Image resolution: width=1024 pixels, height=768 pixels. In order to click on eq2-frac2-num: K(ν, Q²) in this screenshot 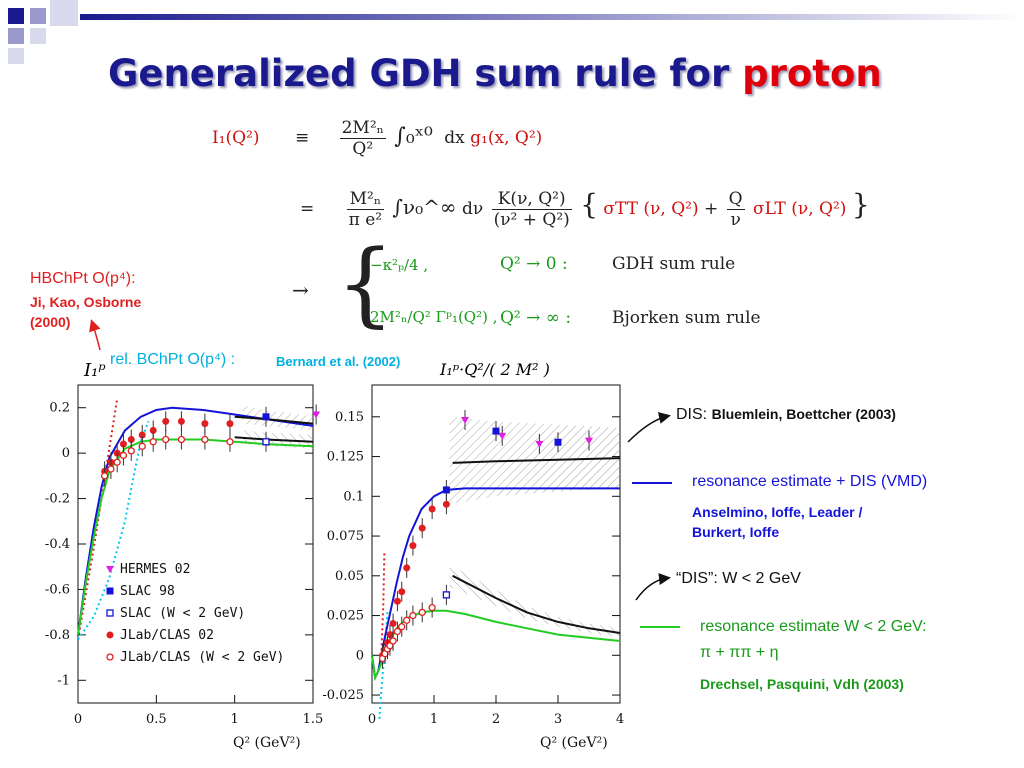, I will do `click(531, 199)`.